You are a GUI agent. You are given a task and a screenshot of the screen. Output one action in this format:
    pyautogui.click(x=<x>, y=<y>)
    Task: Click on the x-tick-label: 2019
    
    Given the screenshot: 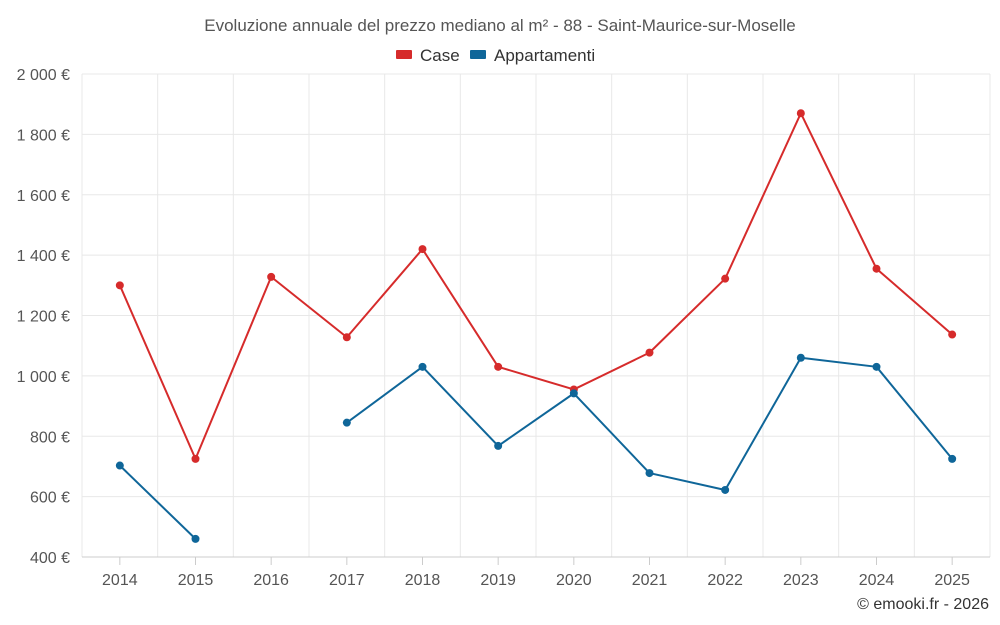 What is the action you would take?
    pyautogui.click(x=498, y=580)
    